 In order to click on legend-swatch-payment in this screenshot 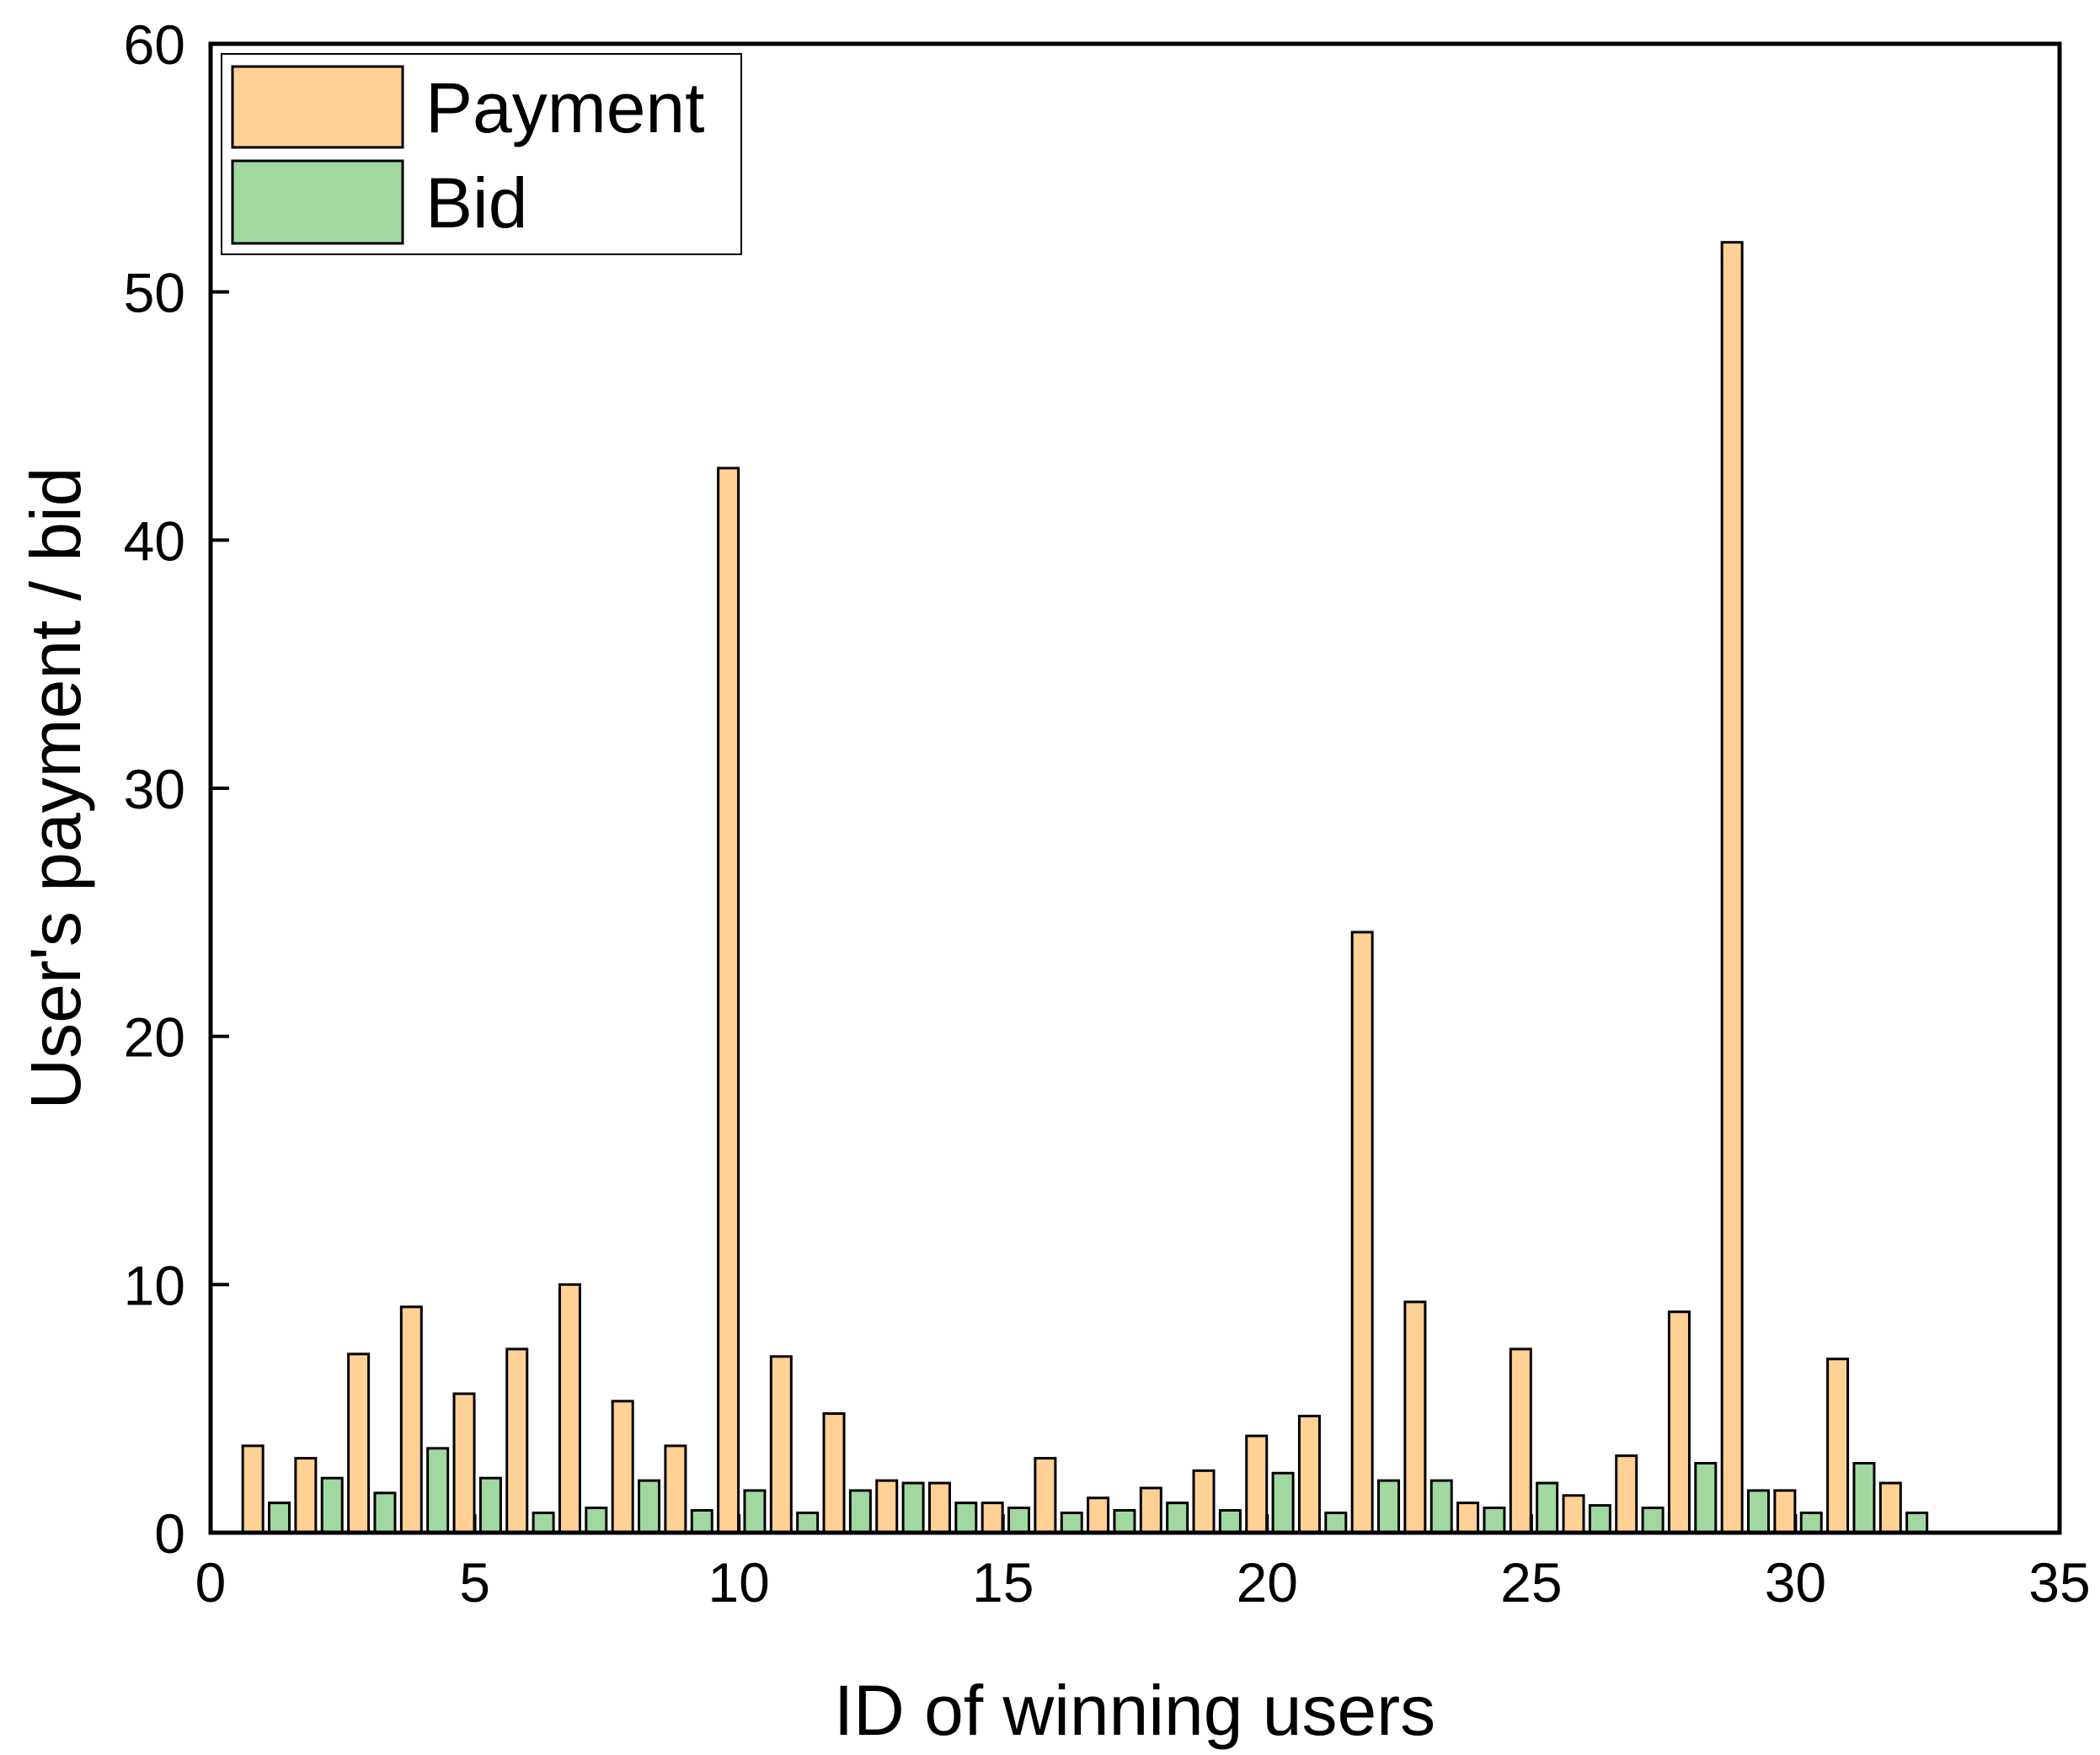, I will do `click(317, 107)`.